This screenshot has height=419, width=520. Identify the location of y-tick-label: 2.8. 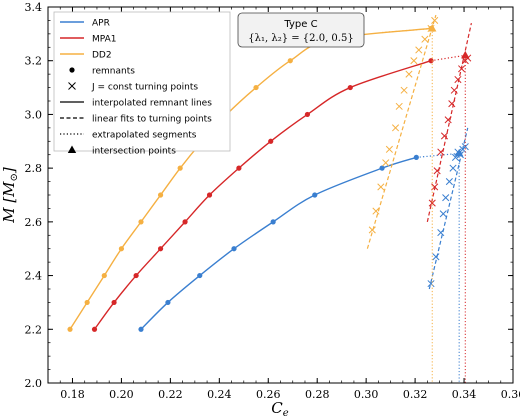
(34, 168).